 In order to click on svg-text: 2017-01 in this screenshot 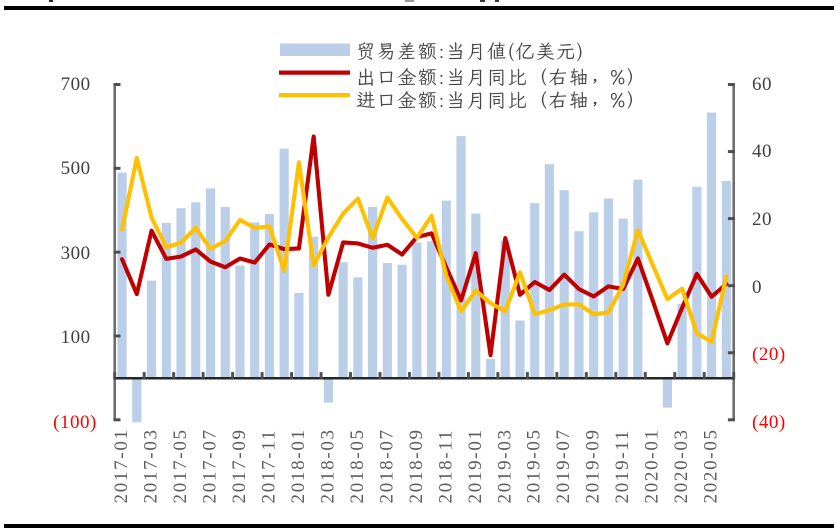, I will do `click(121, 465)`.